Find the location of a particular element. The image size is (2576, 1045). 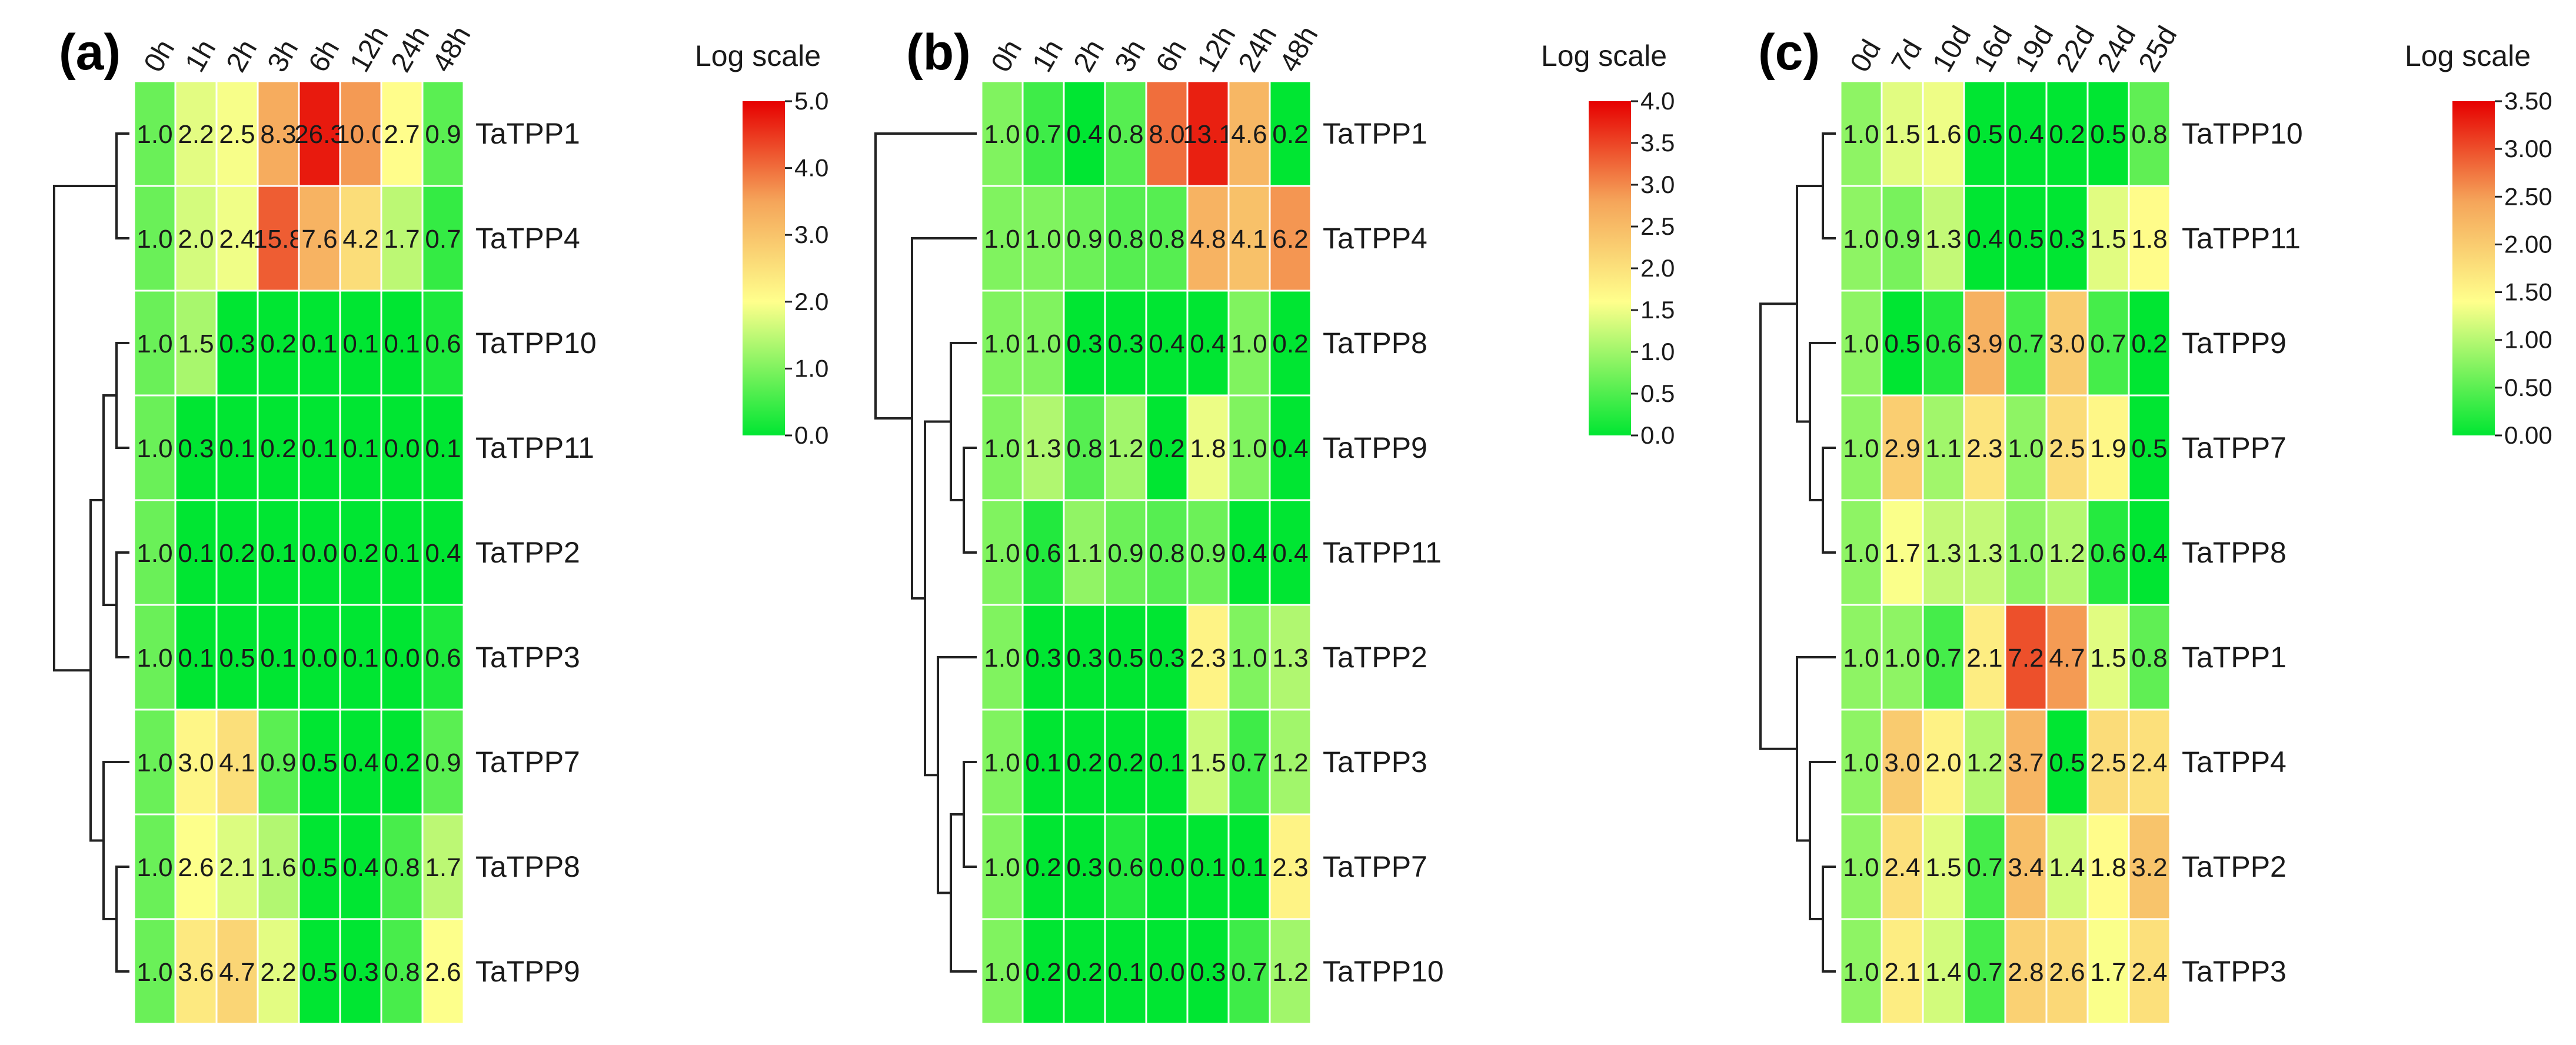

colorbar-tick-label: 0.50 is located at coordinates (2528, 388).